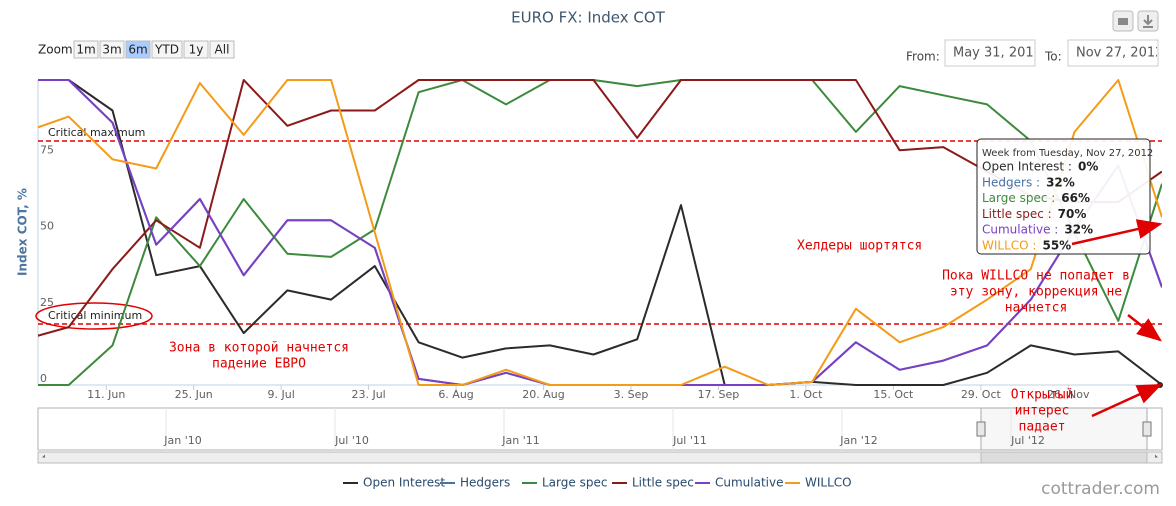 The width and height of the screenshot is (1176, 506). Describe the element at coordinates (1018, 198) in the screenshot. I see `tooltip-label: Large spec :` at that location.